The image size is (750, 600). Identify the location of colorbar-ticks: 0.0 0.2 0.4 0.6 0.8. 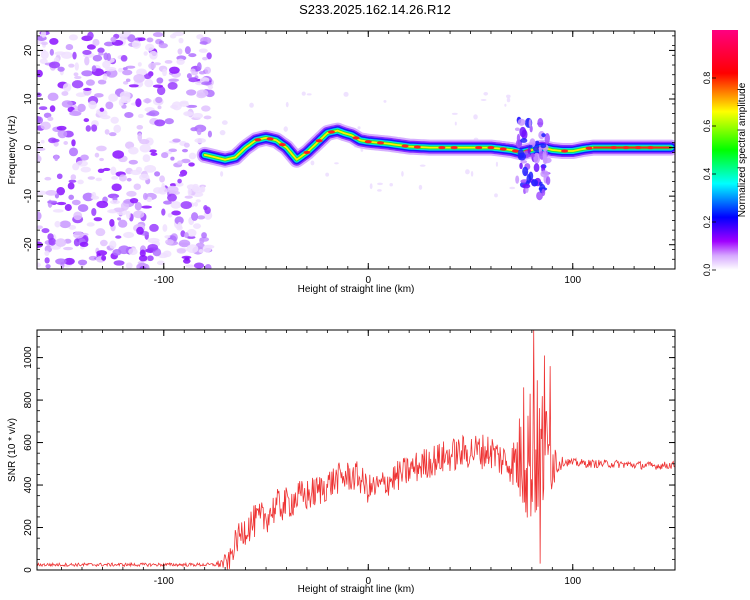
(709, 174).